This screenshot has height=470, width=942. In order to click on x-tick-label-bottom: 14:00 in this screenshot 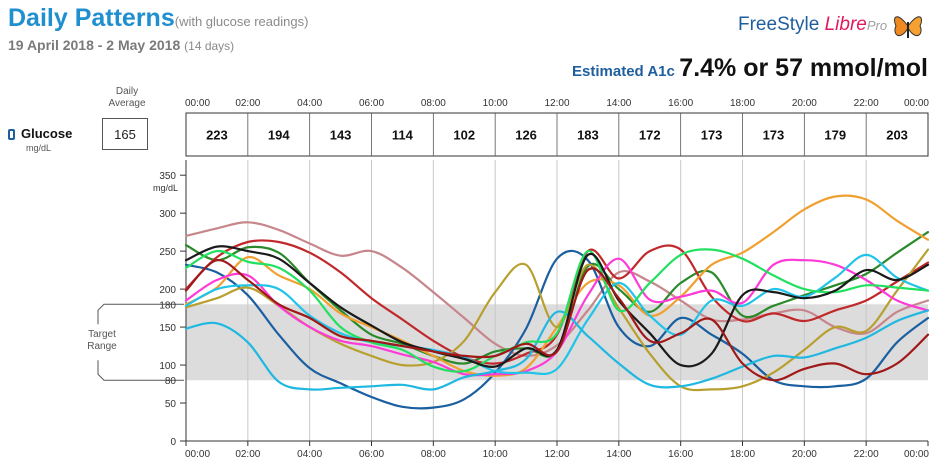, I will do `click(618, 454)`.